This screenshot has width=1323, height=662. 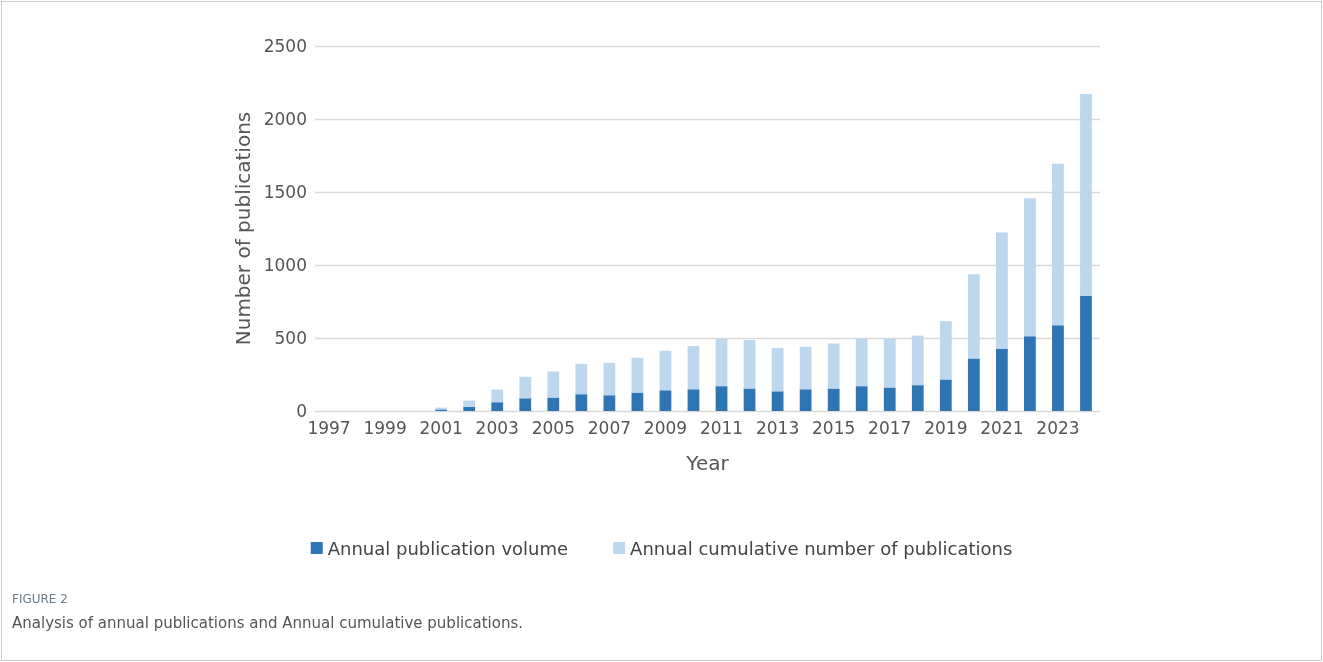 I want to click on x-tick-label: 2001, so click(x=441, y=427).